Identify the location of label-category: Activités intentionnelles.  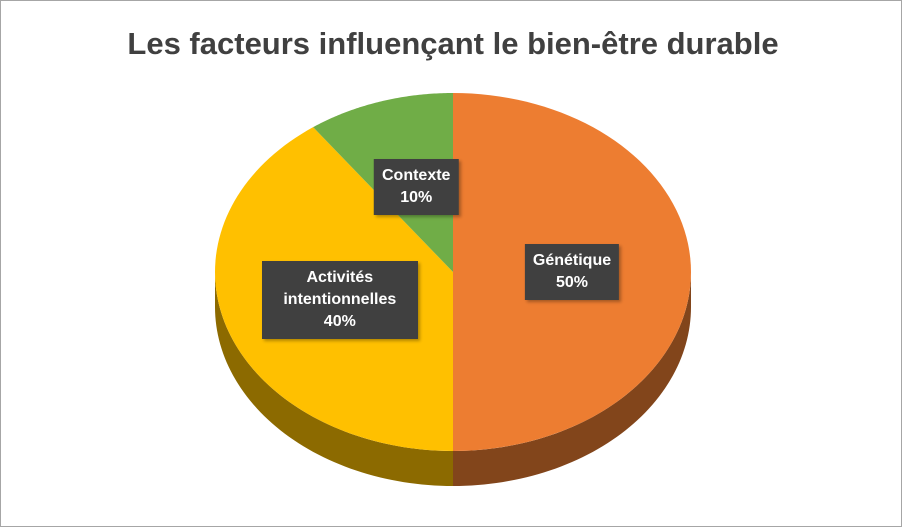
(340, 288).